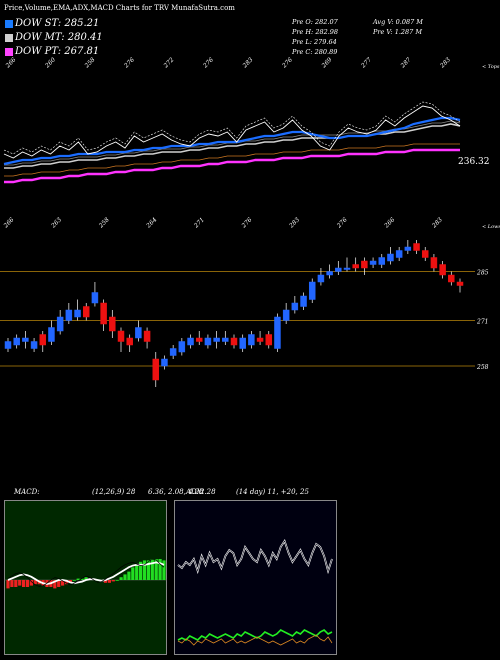 This screenshot has width=500, height=660. I want to click on macd-line, so click(86, 572).